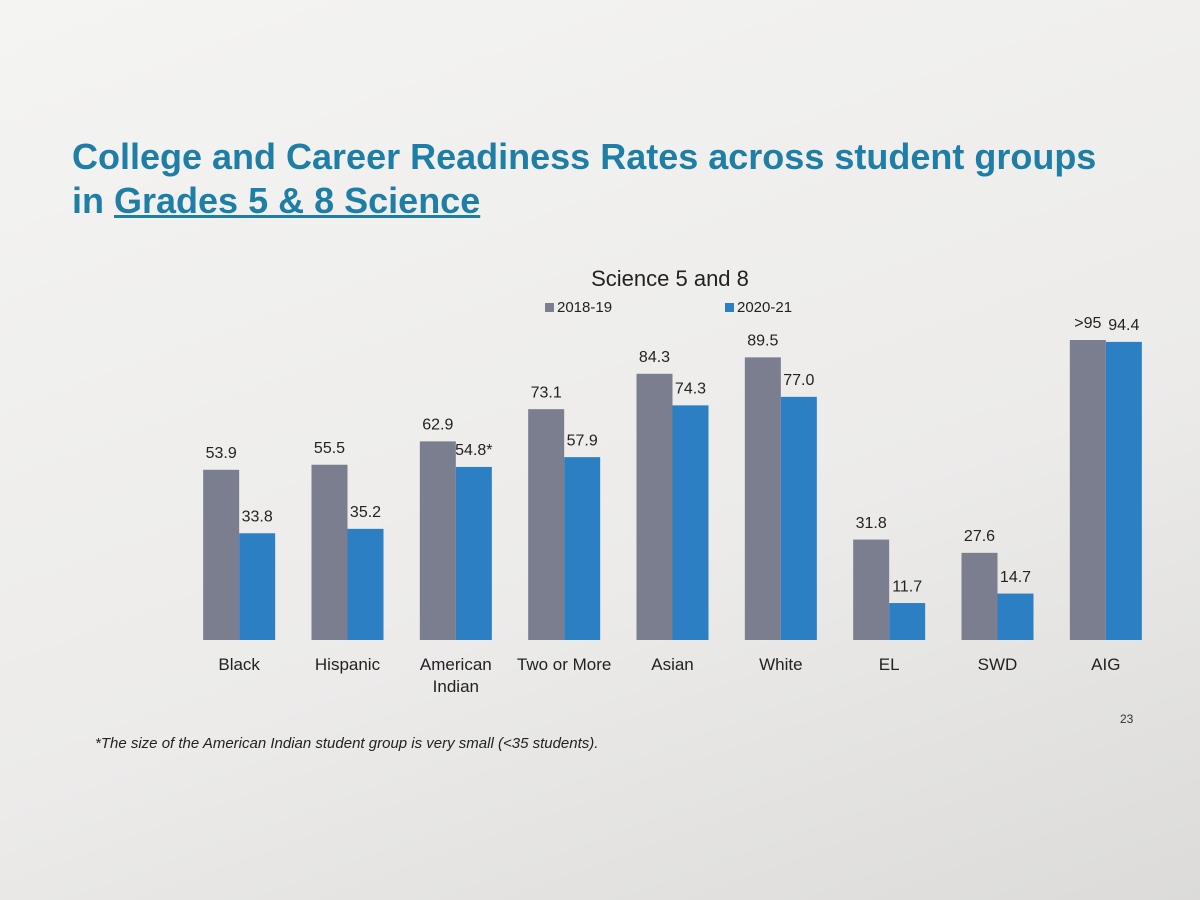 The height and width of the screenshot is (900, 1200). What do you see at coordinates (455, 675) in the screenshot?
I see `x-tick-label: American Indian` at bounding box center [455, 675].